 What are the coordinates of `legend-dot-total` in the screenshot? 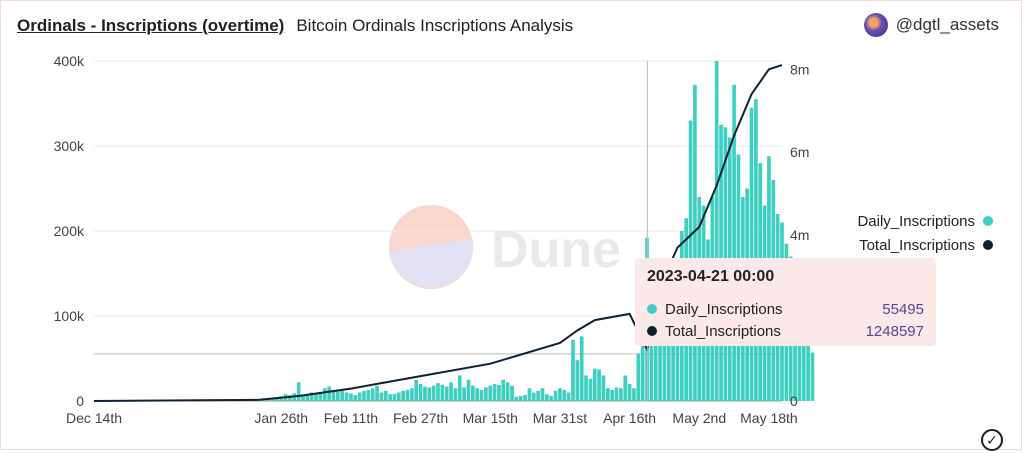 It's located at (988, 245).